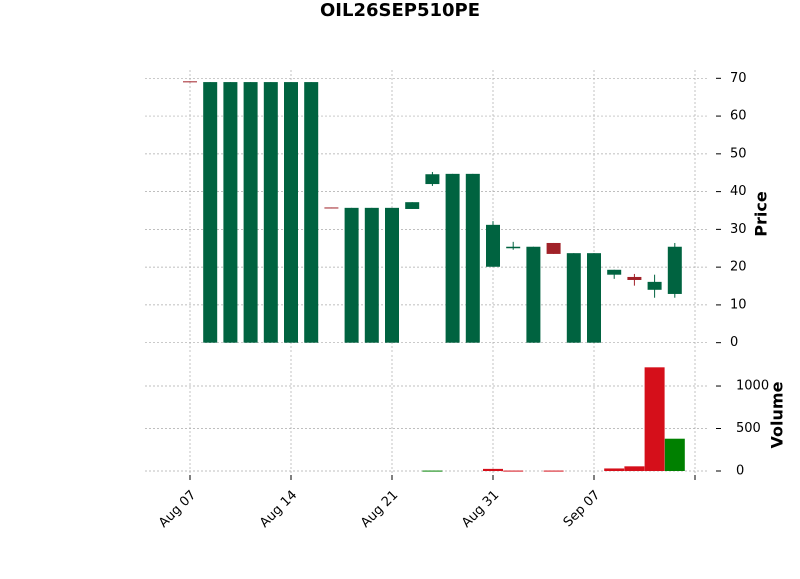  Describe the element at coordinates (734, 342) in the screenshot. I see `y-tick-label: 0` at that location.